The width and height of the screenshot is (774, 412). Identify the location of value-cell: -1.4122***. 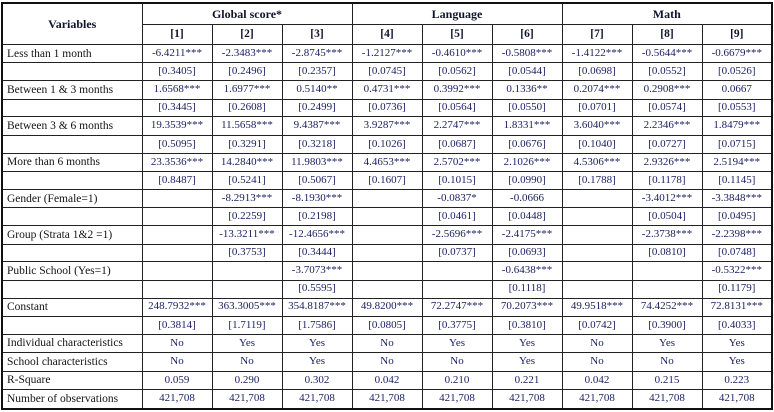
(597, 53).